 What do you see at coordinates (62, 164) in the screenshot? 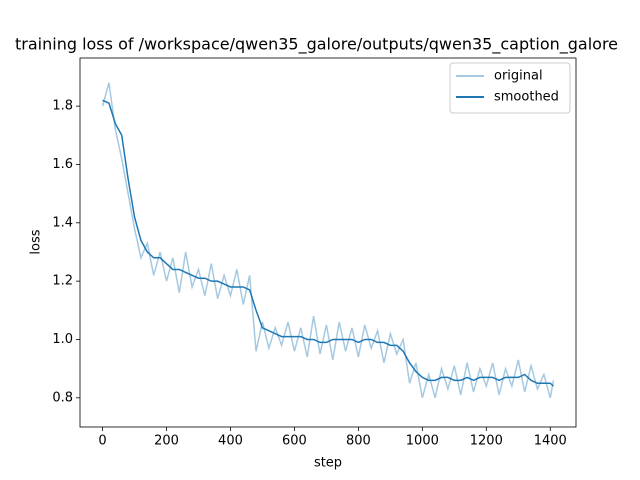
I see `y-tick-label: 1.6` at bounding box center [62, 164].